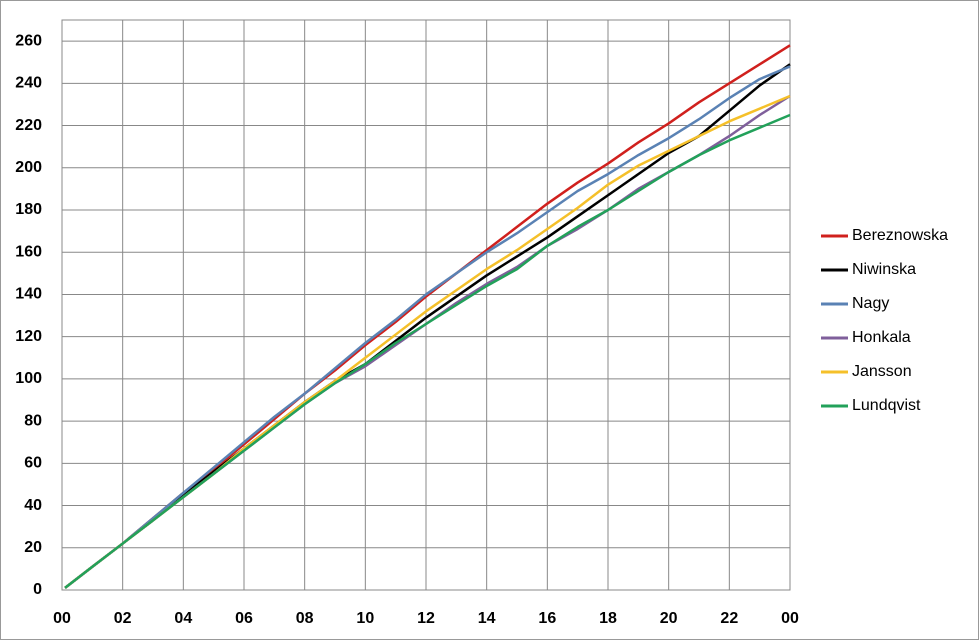 This screenshot has height=641, width=980. Describe the element at coordinates (365, 618) in the screenshot. I see `x-tick-label: 10` at that location.